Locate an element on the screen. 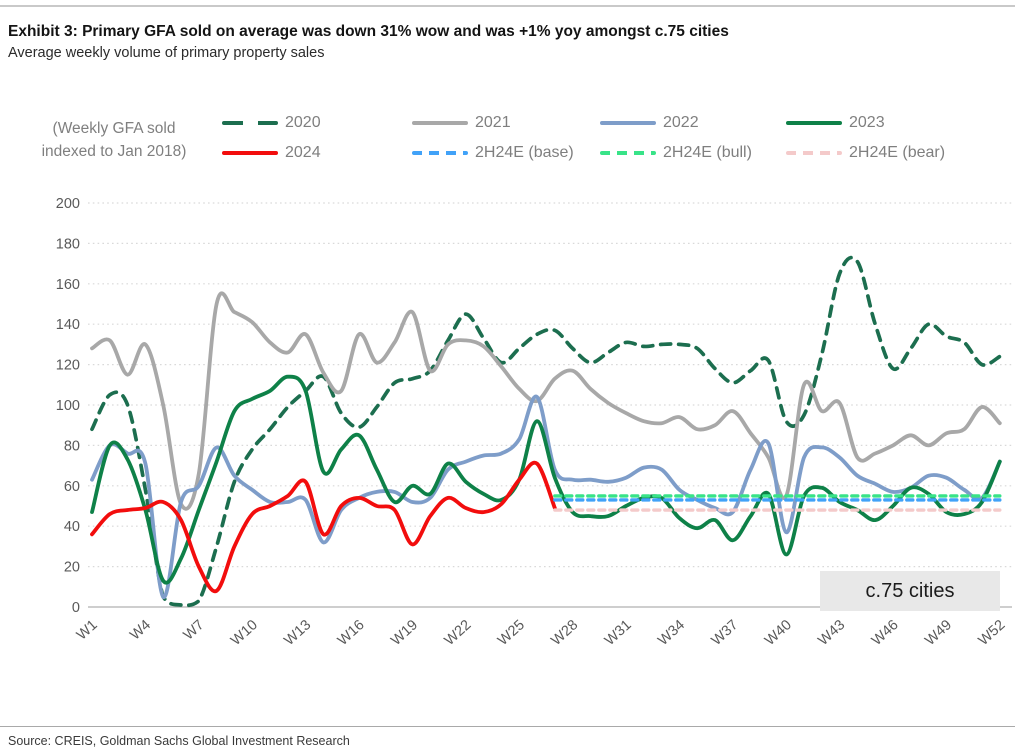  y-tick-label-200: 200 is located at coordinates (68, 204).